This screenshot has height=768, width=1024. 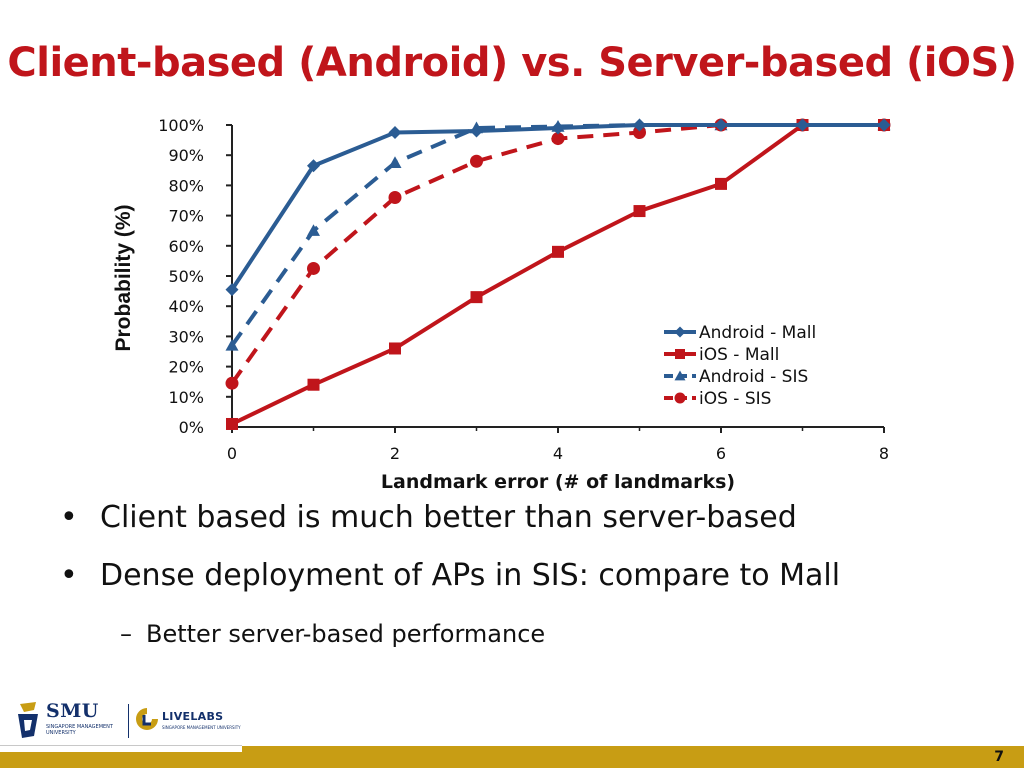 What do you see at coordinates (186, 185) in the screenshot?
I see `y-tick-label: 80%` at bounding box center [186, 185].